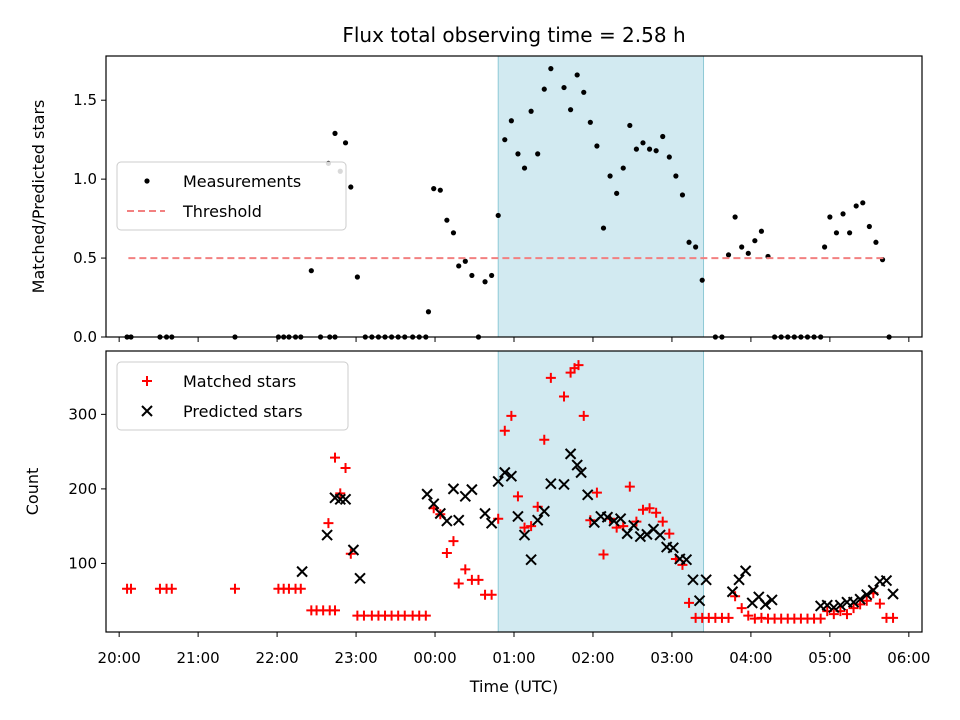 The width and height of the screenshot is (960, 720). Describe the element at coordinates (85, 258) in the screenshot. I see `y-tick-label: 0.5` at that location.